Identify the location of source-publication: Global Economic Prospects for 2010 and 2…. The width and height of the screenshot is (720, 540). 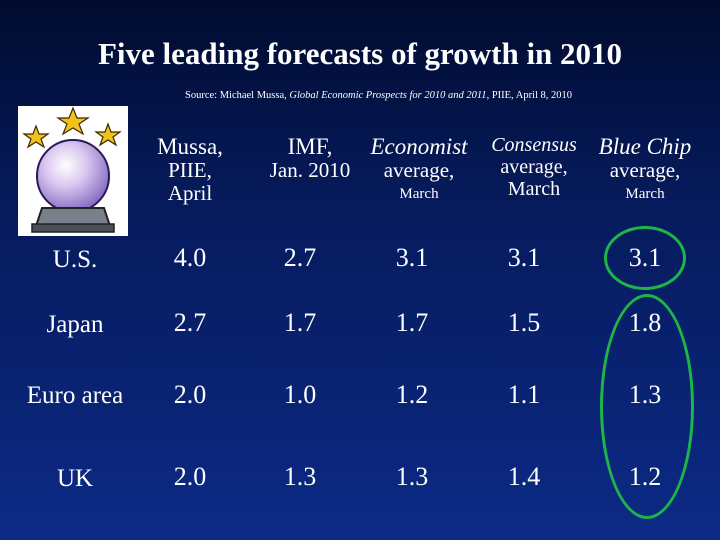
(388, 95).